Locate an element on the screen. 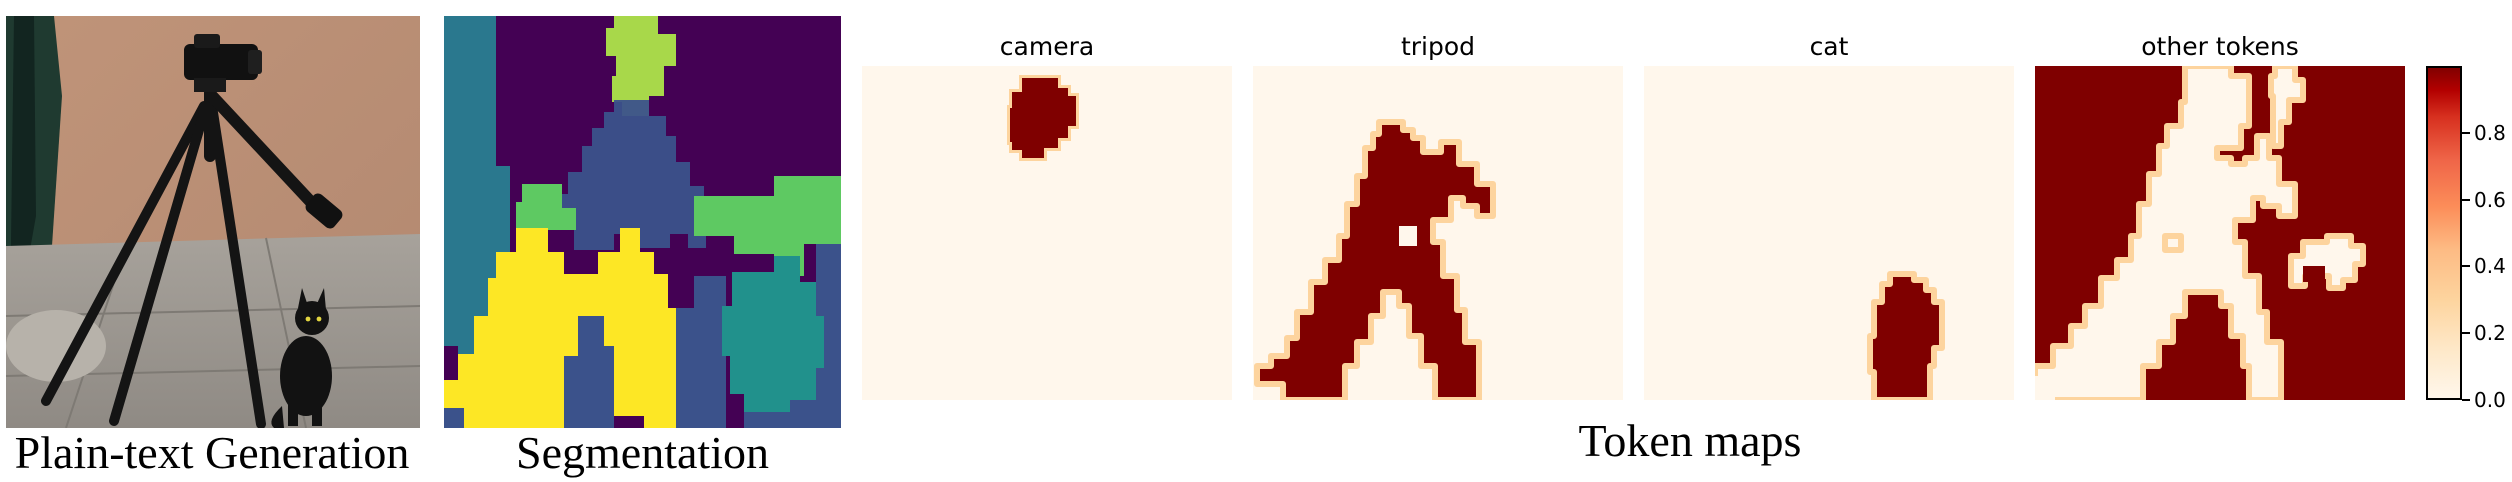  colorbar-tick-label: 0.4 is located at coordinates (2490, 266).